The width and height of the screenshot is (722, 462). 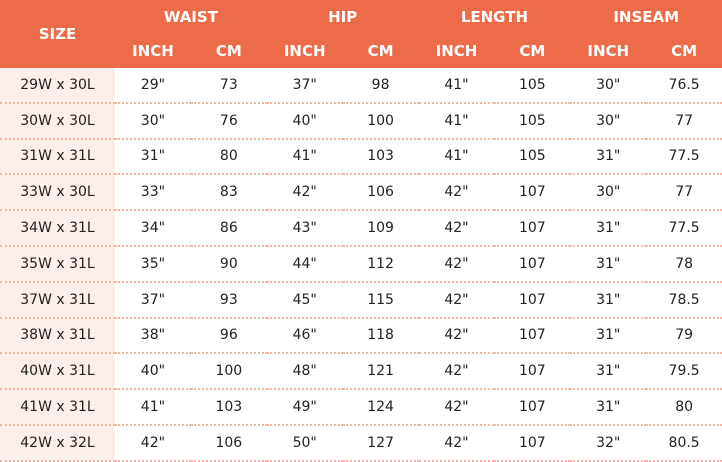 What do you see at coordinates (646, 17) in the screenshot?
I see `inseam-header: INSEAM` at bounding box center [646, 17].